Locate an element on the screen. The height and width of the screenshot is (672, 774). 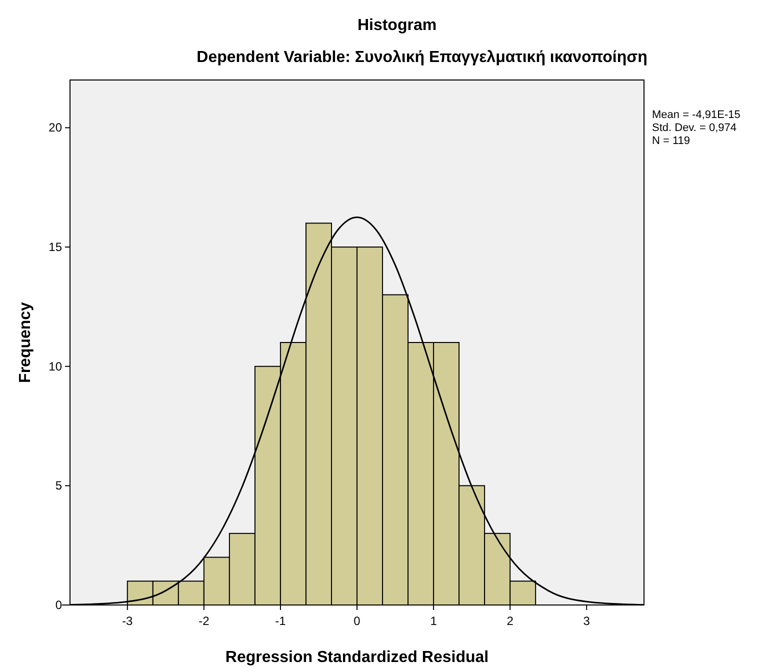
text: Mean = -4,91E-15 is located at coordinates (696, 115).